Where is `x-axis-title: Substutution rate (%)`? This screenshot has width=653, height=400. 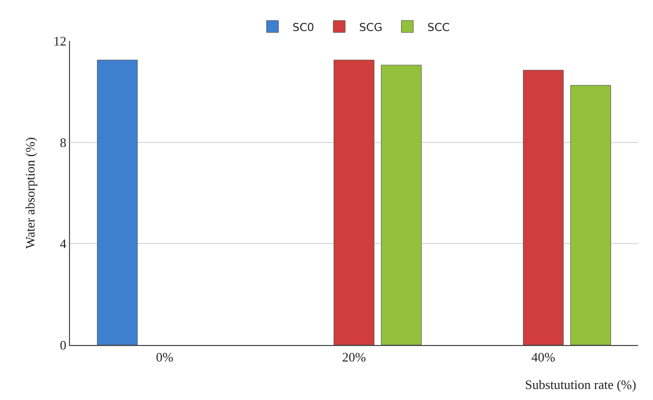
x-axis-title: Substutution rate (%) is located at coordinates (580, 384).